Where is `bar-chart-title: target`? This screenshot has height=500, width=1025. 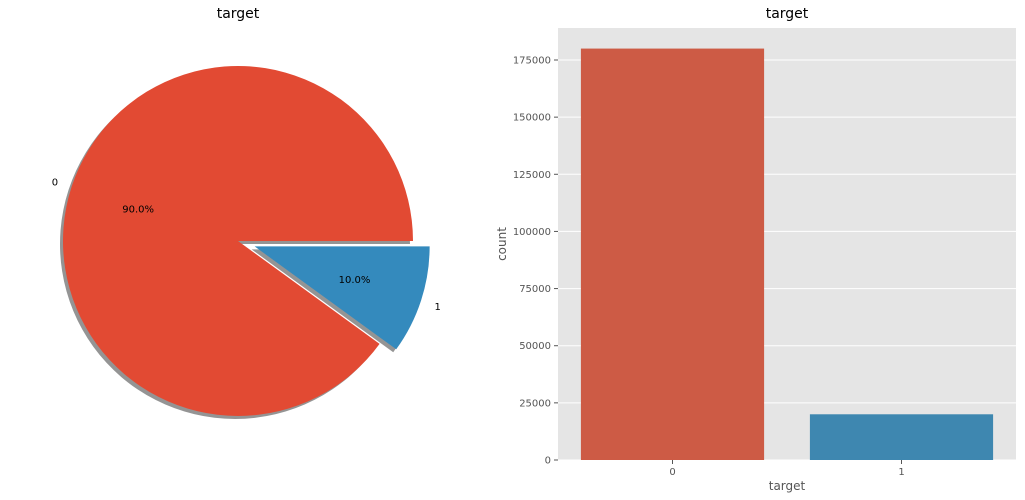 bar-chart-title: target is located at coordinates (787, 14).